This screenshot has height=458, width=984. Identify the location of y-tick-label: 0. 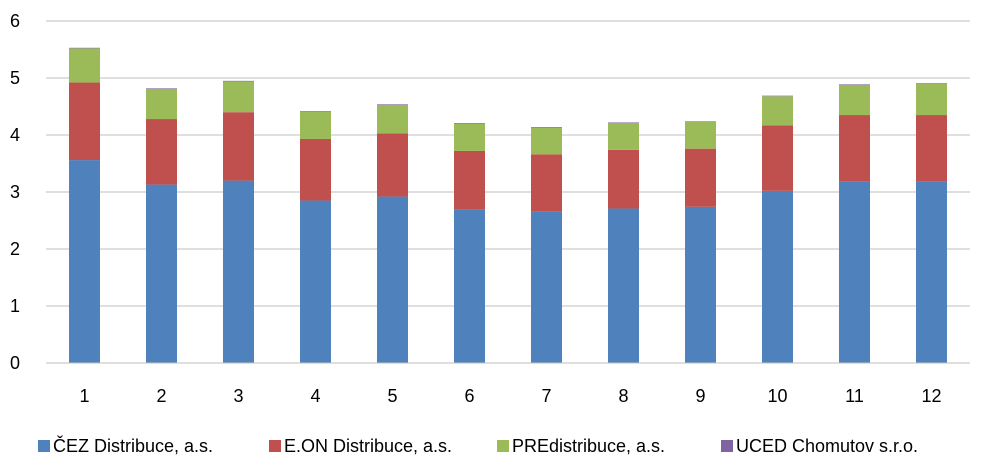
(15, 363).